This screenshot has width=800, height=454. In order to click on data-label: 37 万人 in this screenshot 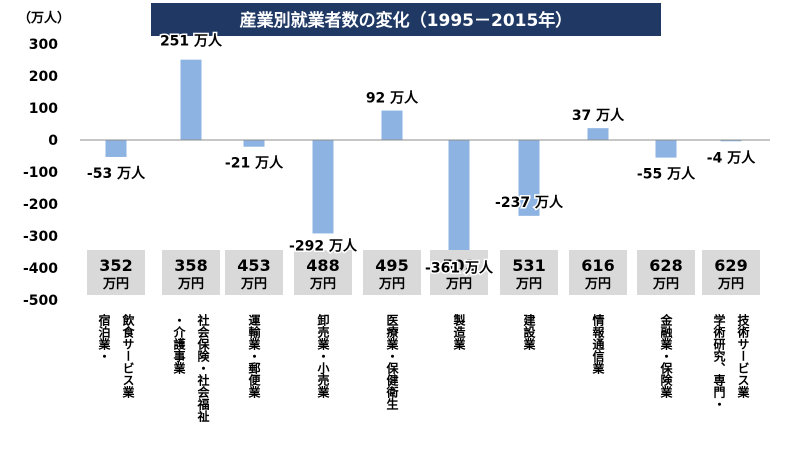, I will do `click(598, 115)`.